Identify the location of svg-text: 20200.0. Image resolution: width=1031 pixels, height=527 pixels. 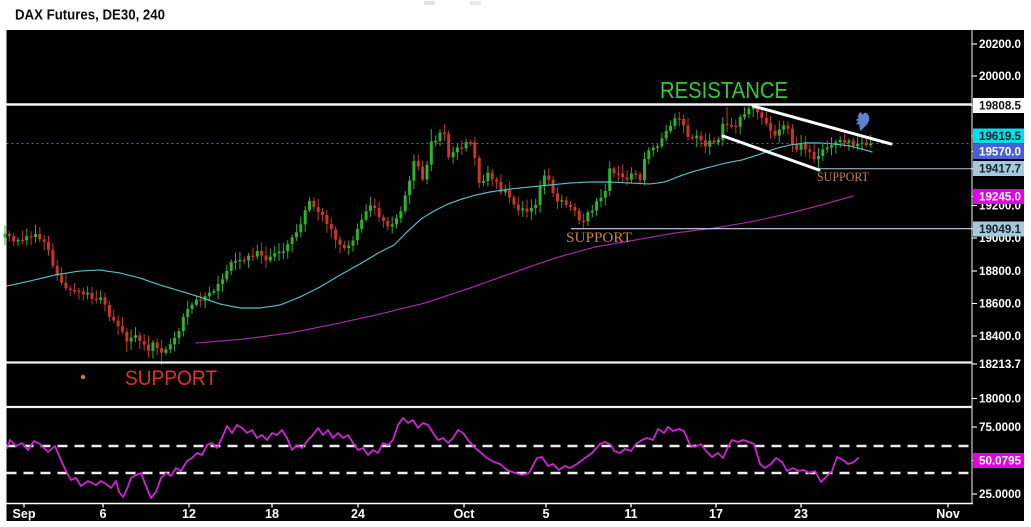
(1000, 45).